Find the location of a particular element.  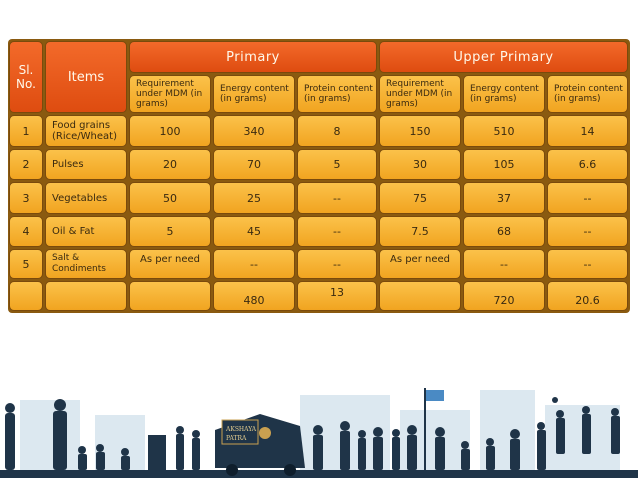

totals-upper-protein: 20.6 is located at coordinates (587, 296).